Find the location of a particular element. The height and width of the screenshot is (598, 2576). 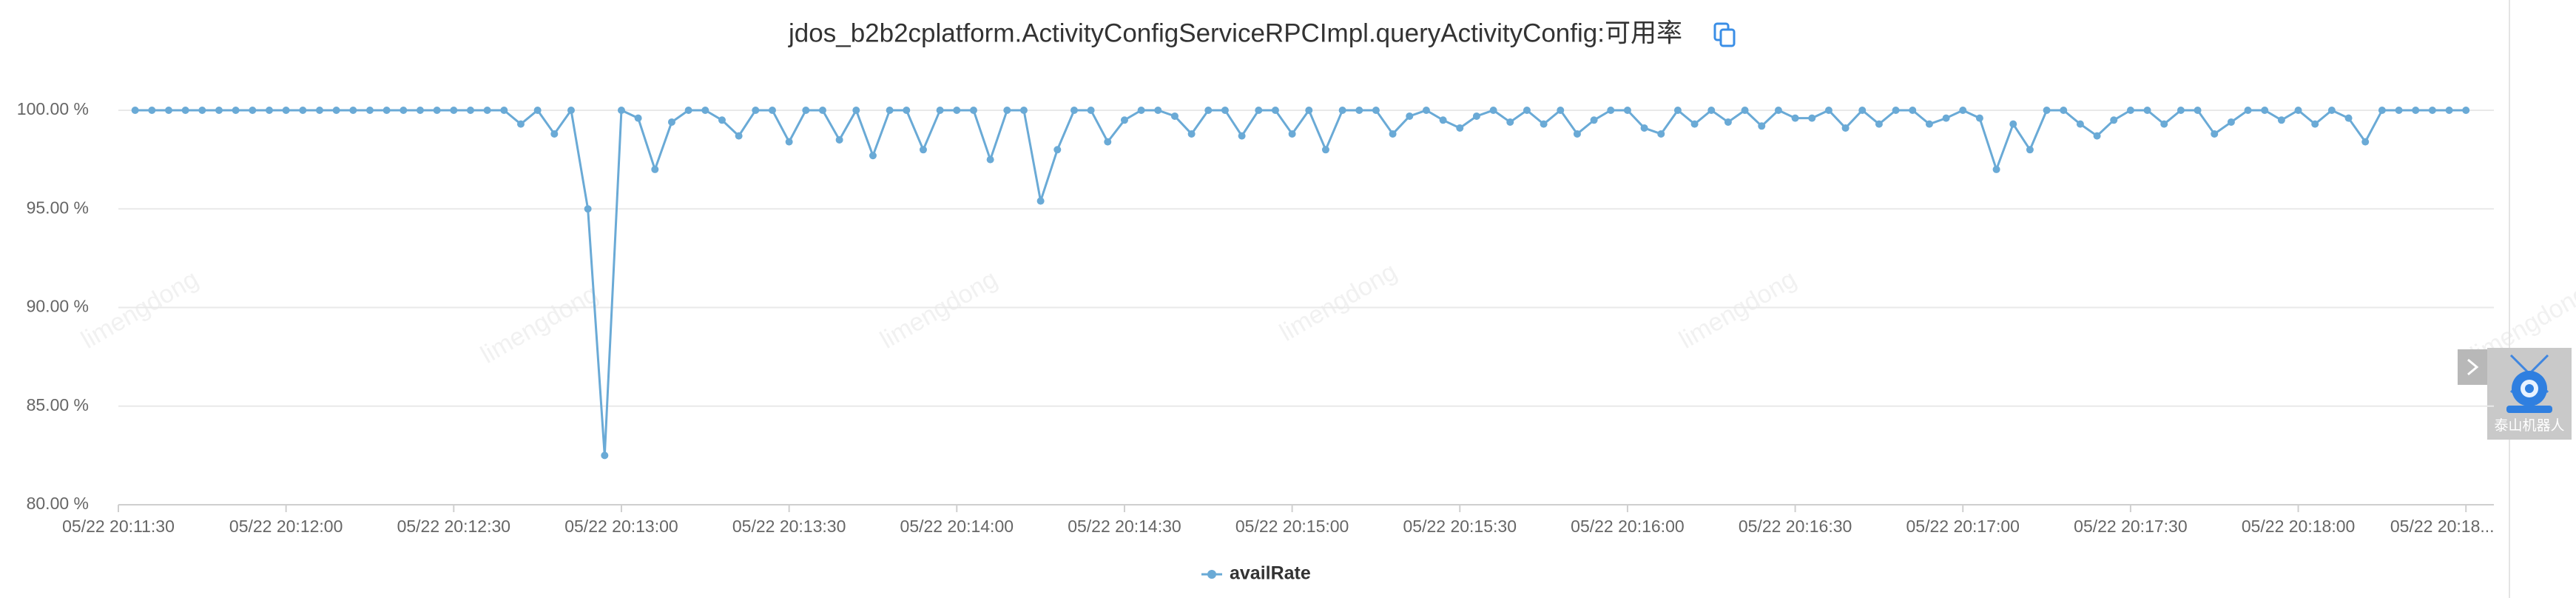

copy-icon is located at coordinates (1724, 34).